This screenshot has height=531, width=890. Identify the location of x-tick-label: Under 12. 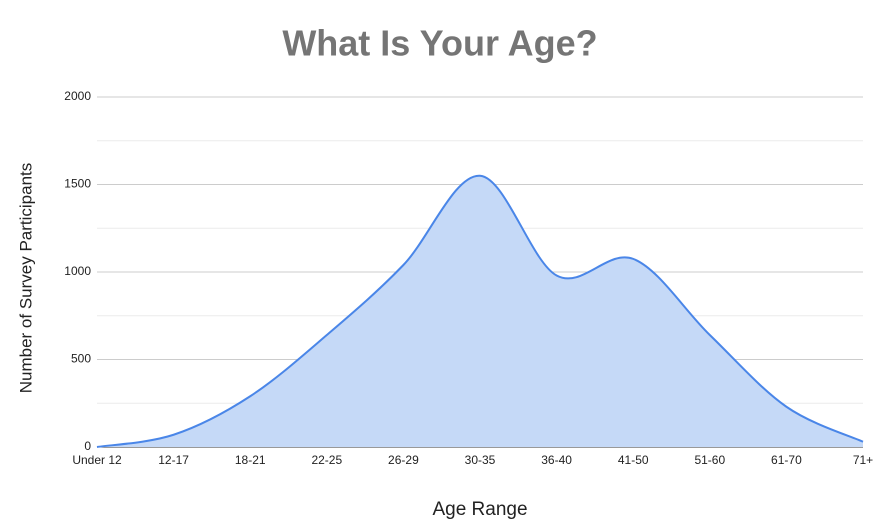
(97, 460).